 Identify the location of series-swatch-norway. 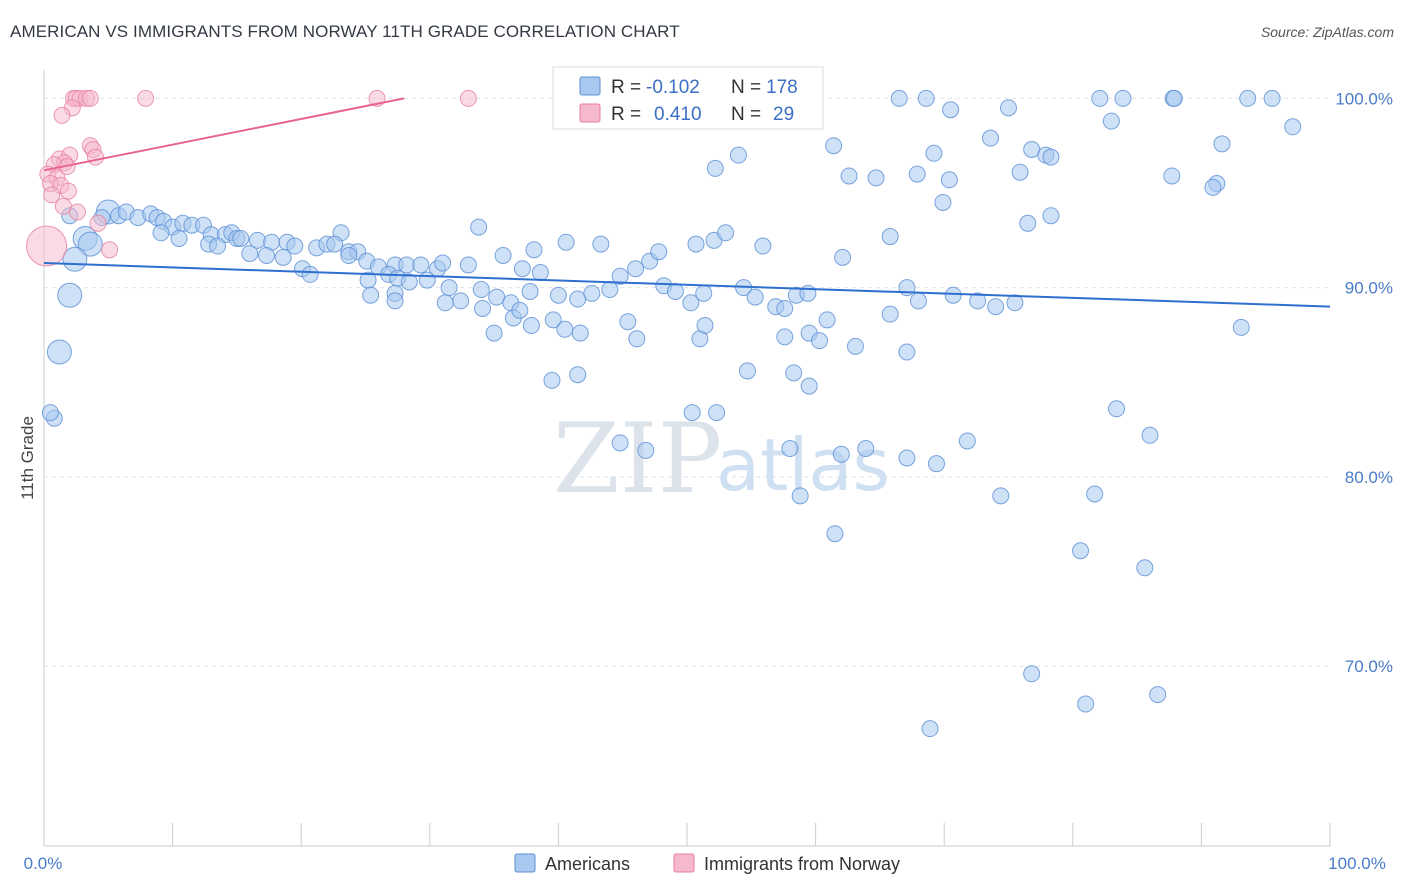
(684, 863).